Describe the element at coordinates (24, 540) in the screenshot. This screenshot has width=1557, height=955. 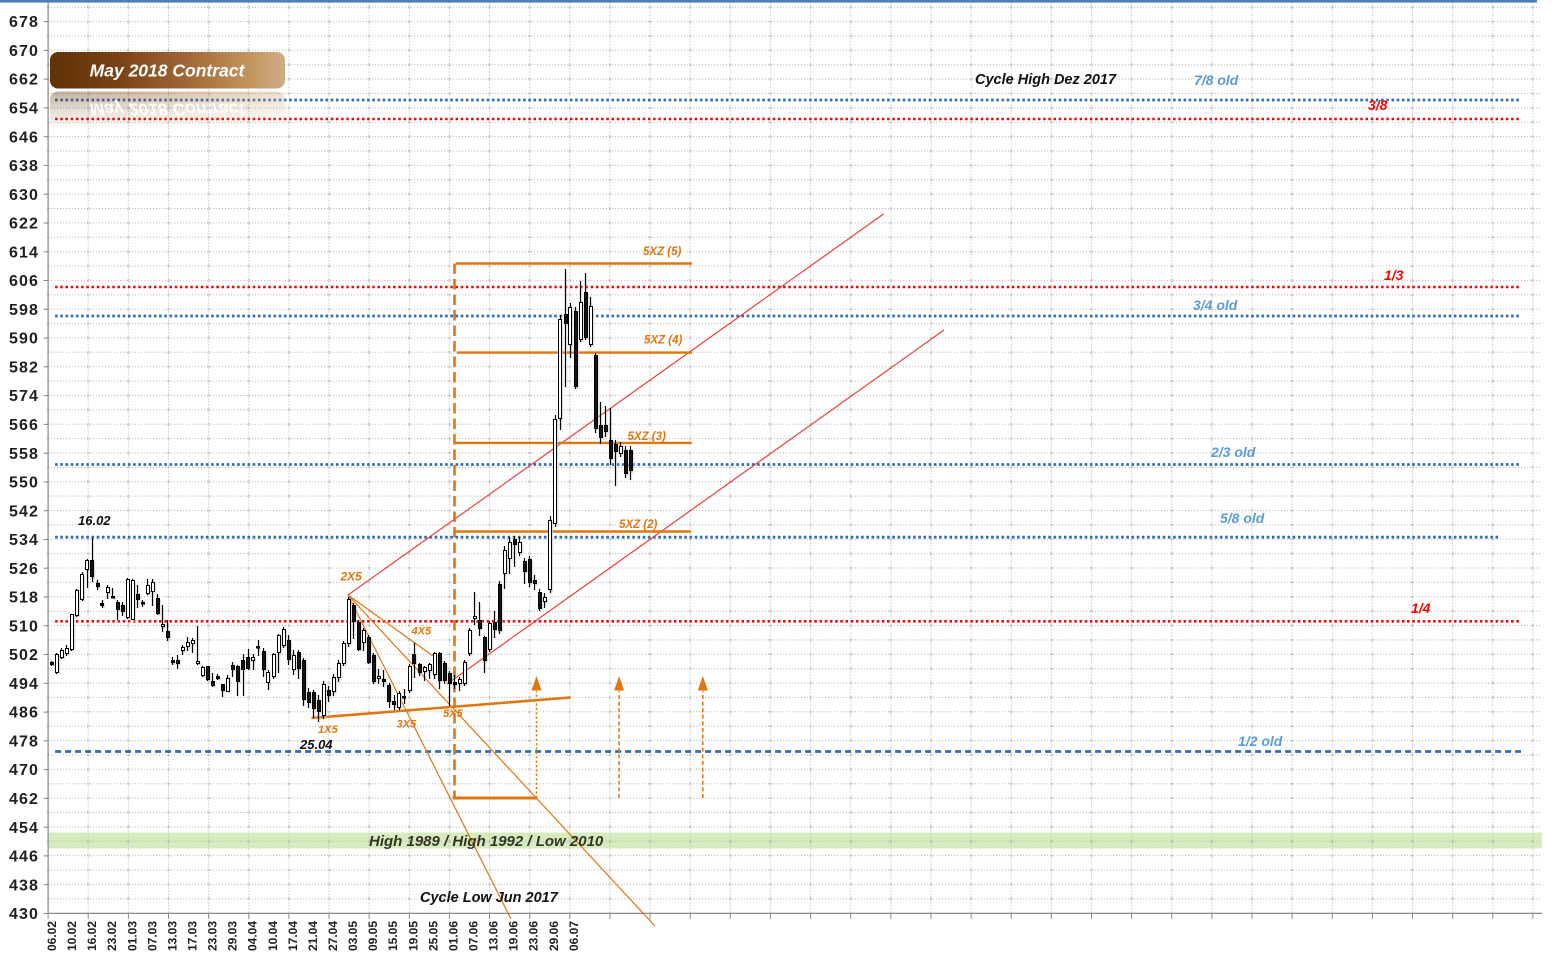
I see `svg-text: 534` at that location.